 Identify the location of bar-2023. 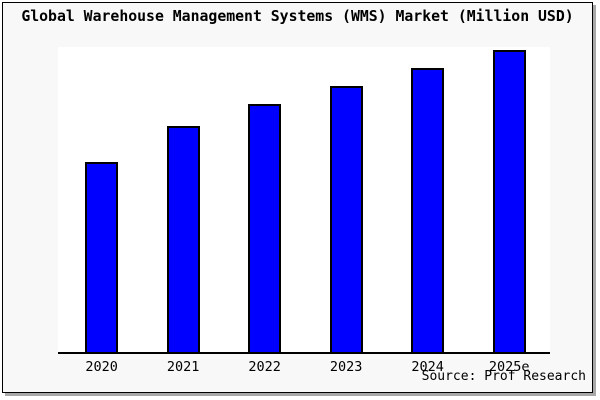
(346, 219).